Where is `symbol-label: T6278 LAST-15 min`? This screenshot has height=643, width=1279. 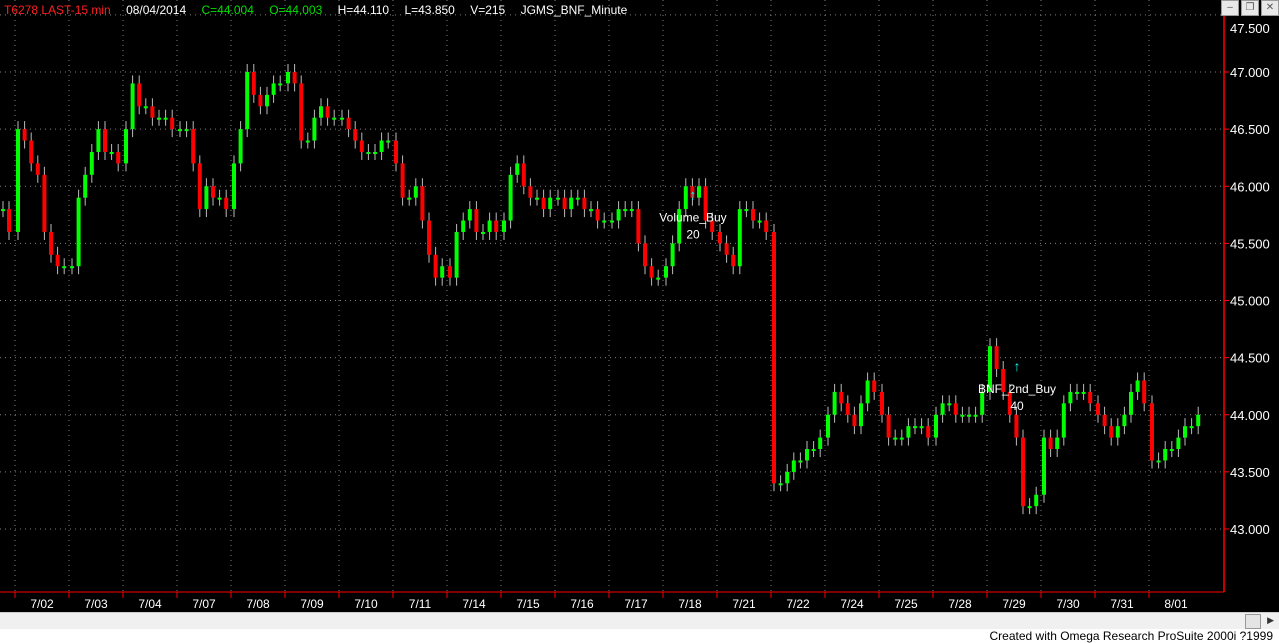
symbol-label: T6278 LAST-15 min is located at coordinates (57, 10).